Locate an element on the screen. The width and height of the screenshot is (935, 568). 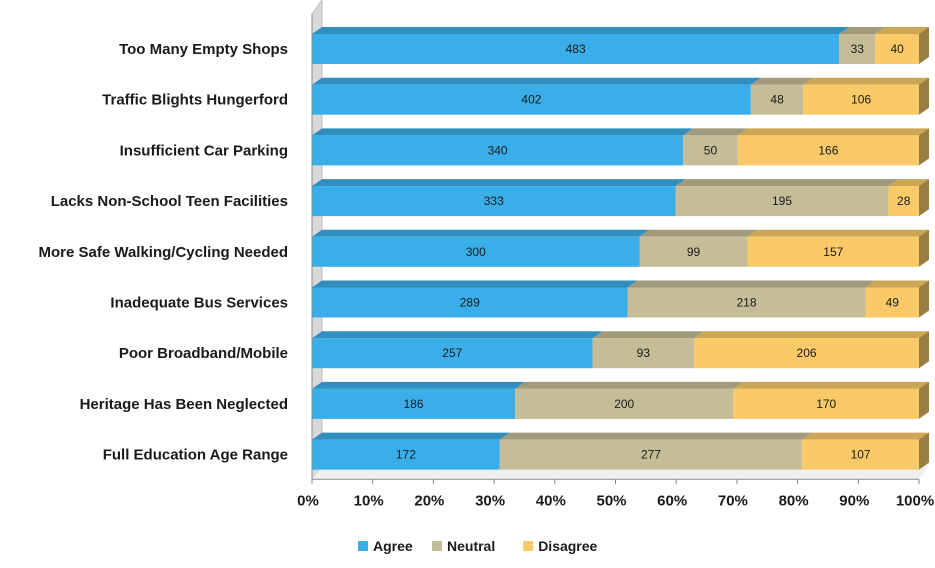
category-label: More Safe Walking/Cycling Needed is located at coordinates (164, 252).